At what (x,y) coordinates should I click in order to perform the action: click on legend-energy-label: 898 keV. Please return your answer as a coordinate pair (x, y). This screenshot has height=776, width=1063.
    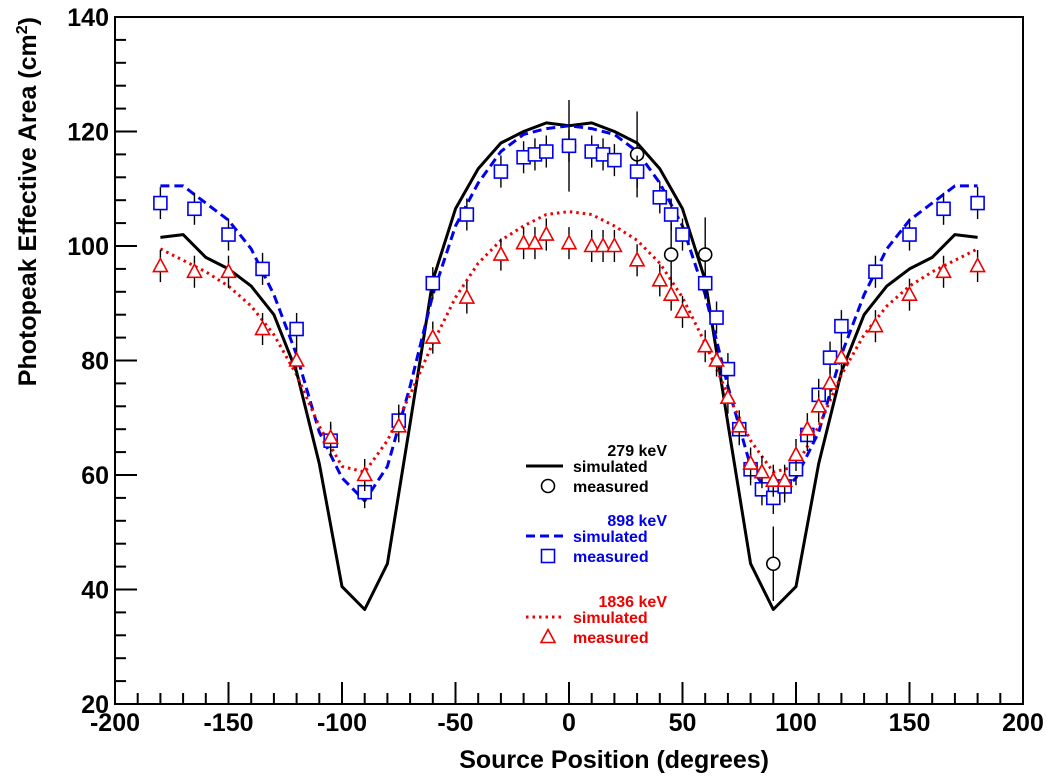
    Looking at the image, I should click on (637, 521).